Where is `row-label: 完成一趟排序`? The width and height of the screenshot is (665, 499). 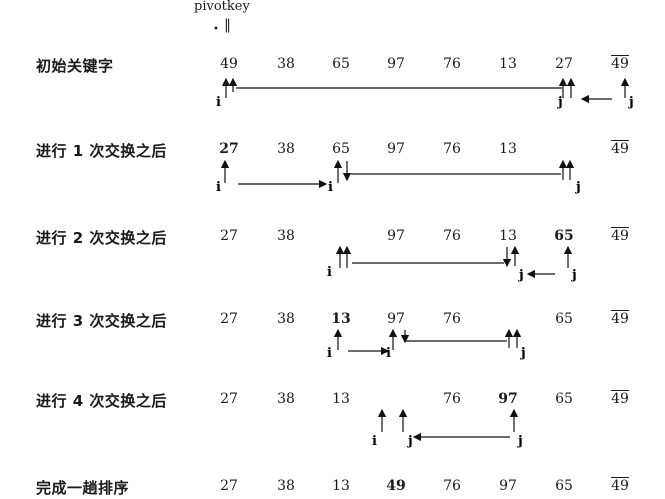
row-label: 完成一趟排序 is located at coordinates (83, 488).